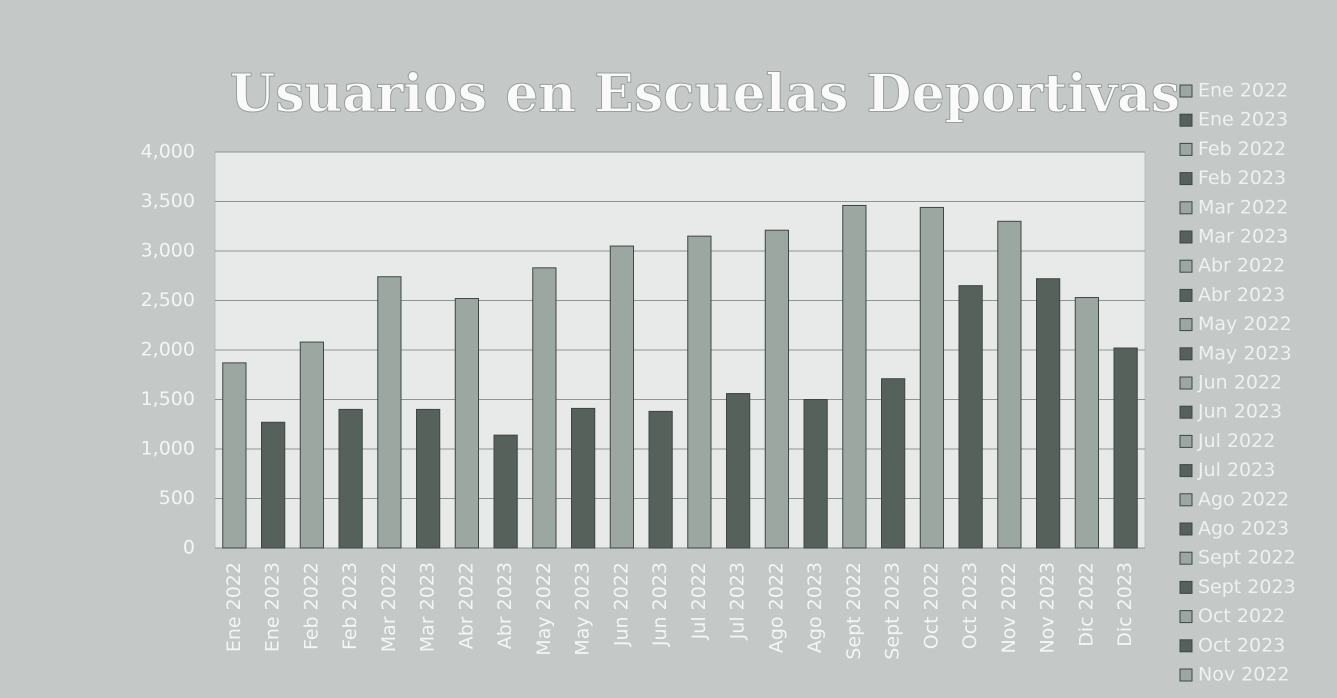 The width and height of the screenshot is (1337, 698). What do you see at coordinates (705, 94) in the screenshot?
I see `chart-title: Usuarios en Escuelas Deportivas` at bounding box center [705, 94].